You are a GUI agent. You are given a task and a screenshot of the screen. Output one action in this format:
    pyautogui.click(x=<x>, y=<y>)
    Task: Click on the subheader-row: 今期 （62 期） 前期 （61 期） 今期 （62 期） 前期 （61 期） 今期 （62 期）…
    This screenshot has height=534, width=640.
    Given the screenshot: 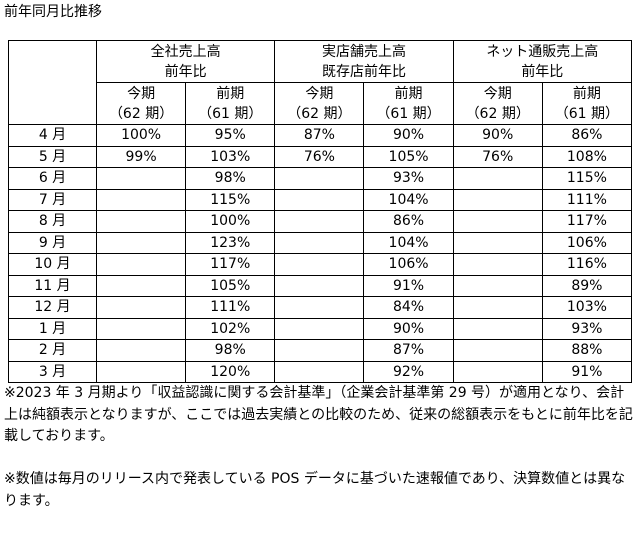 What is the action you would take?
    pyautogui.click(x=321, y=103)
    